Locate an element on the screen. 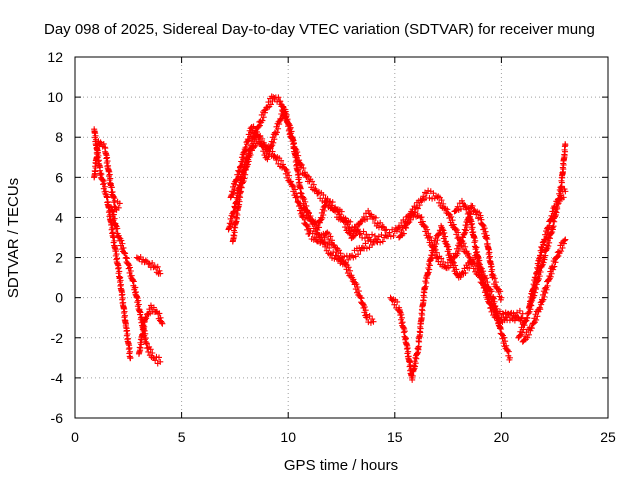  x-tick-label: 15 is located at coordinates (395, 437).